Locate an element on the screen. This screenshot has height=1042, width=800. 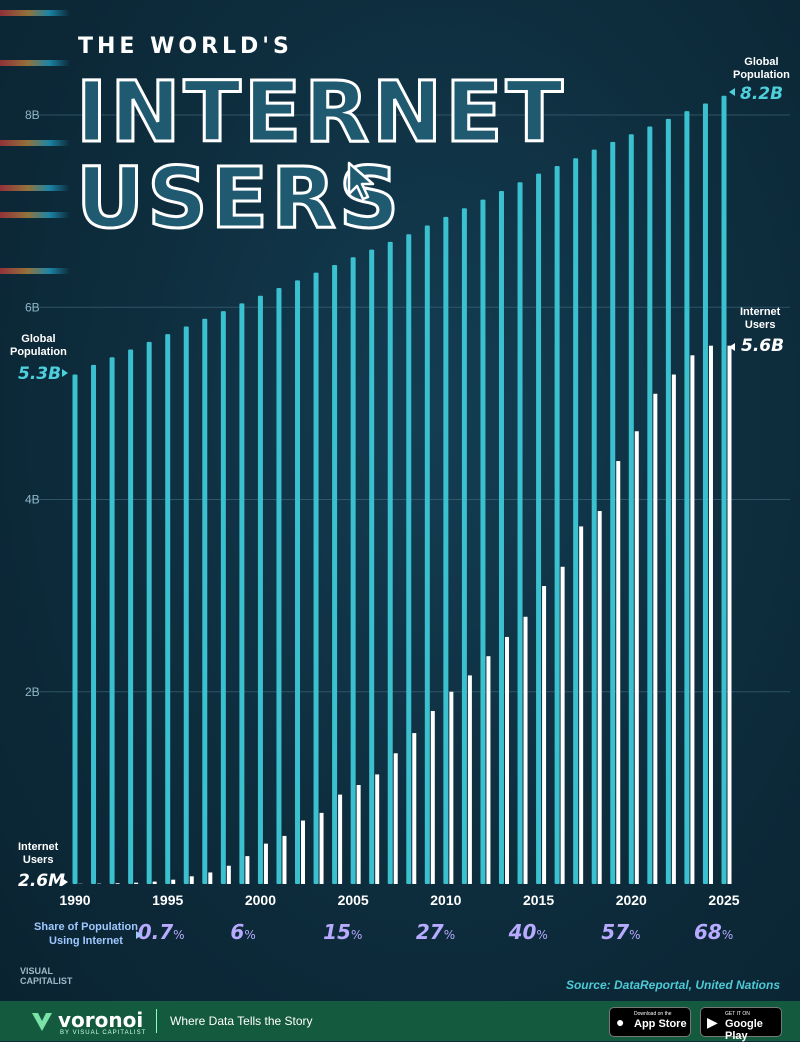
share-value: 40% is located at coordinates (528, 932).